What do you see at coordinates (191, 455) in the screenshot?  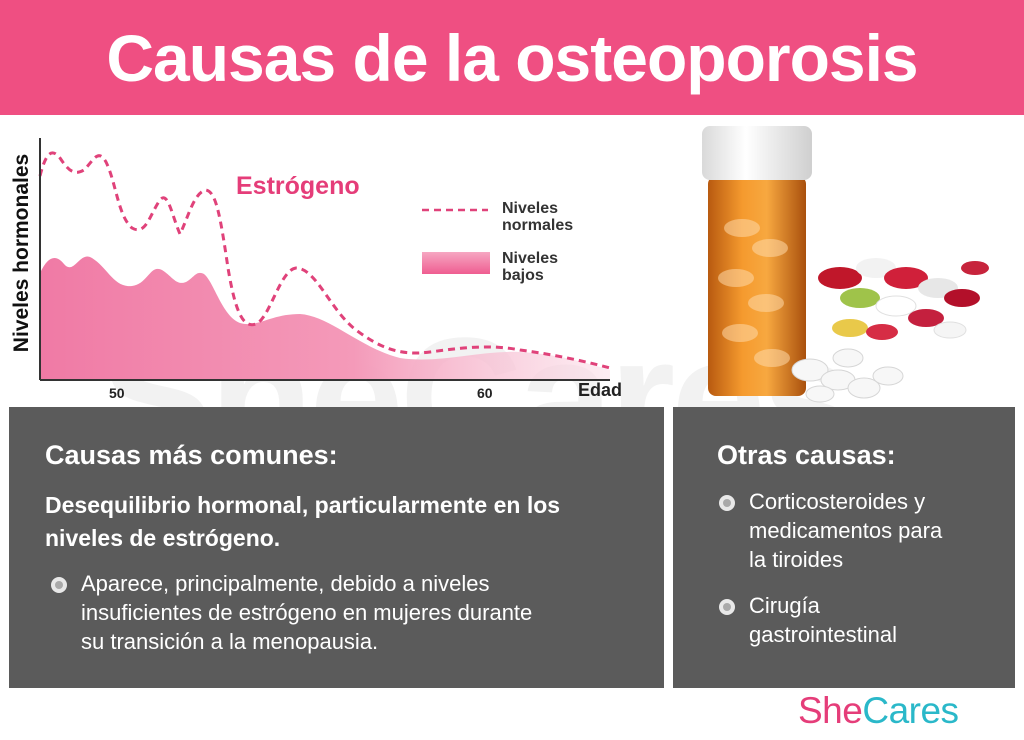 I see `common-causes-heading: Causas más comunes:` at bounding box center [191, 455].